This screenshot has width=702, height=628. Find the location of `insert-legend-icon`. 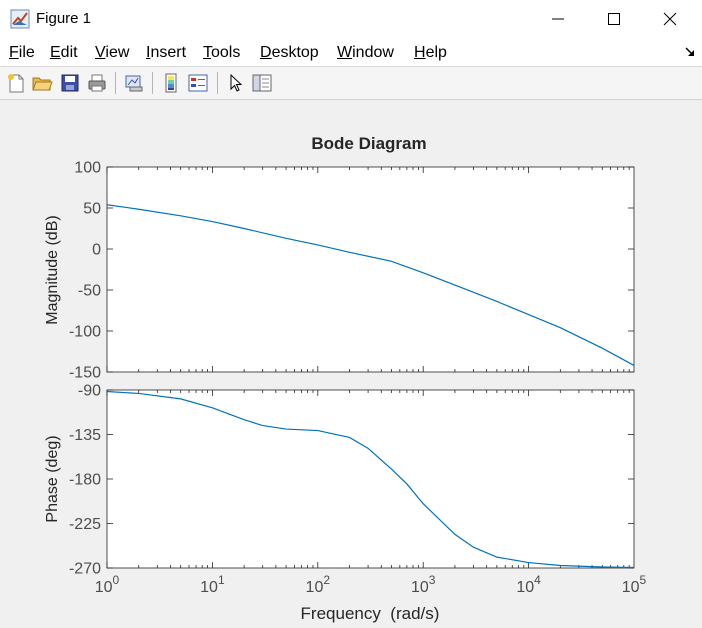

insert-legend-icon is located at coordinates (198, 83).